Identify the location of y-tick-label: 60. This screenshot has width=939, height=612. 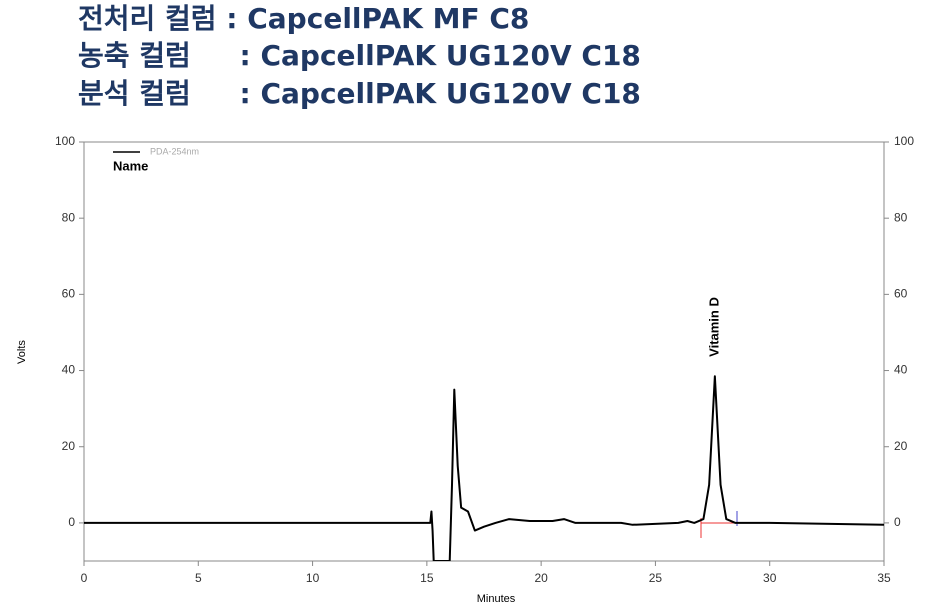
(69, 294).